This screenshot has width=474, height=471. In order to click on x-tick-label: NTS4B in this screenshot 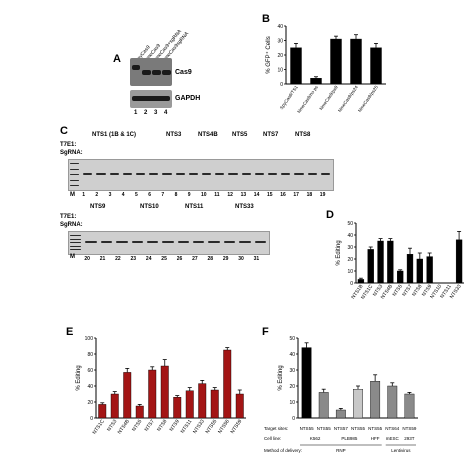, I will do `click(124, 426)`.